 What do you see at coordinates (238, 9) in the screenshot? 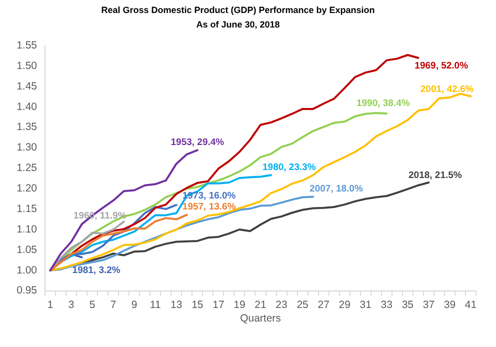
I see `chart-title: Real Gross Domestic Product (GDP) Performance by Expansion` at bounding box center [238, 9].